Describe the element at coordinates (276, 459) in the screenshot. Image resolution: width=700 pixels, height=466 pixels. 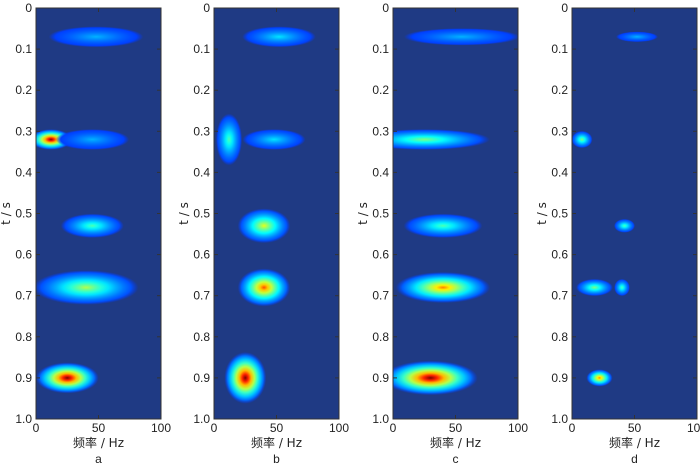
I see `panel-letter: b` at that location.